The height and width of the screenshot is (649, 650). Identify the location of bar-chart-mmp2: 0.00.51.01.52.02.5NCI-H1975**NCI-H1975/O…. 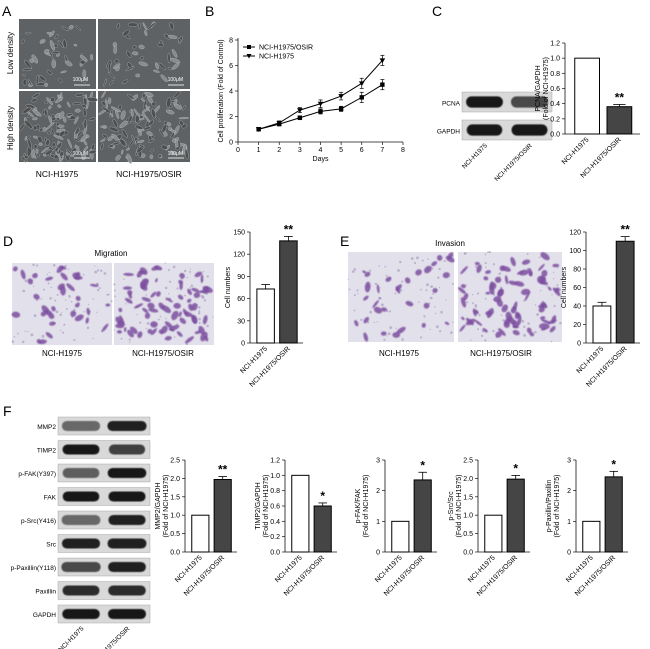
(196, 528).